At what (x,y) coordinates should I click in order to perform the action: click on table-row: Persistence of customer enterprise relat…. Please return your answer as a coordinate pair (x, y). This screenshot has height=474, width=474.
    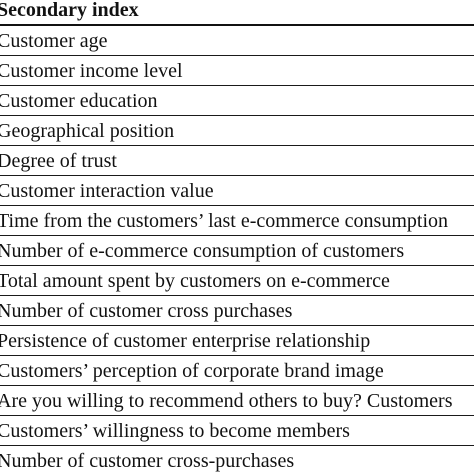
    Looking at the image, I should click on (237, 341).